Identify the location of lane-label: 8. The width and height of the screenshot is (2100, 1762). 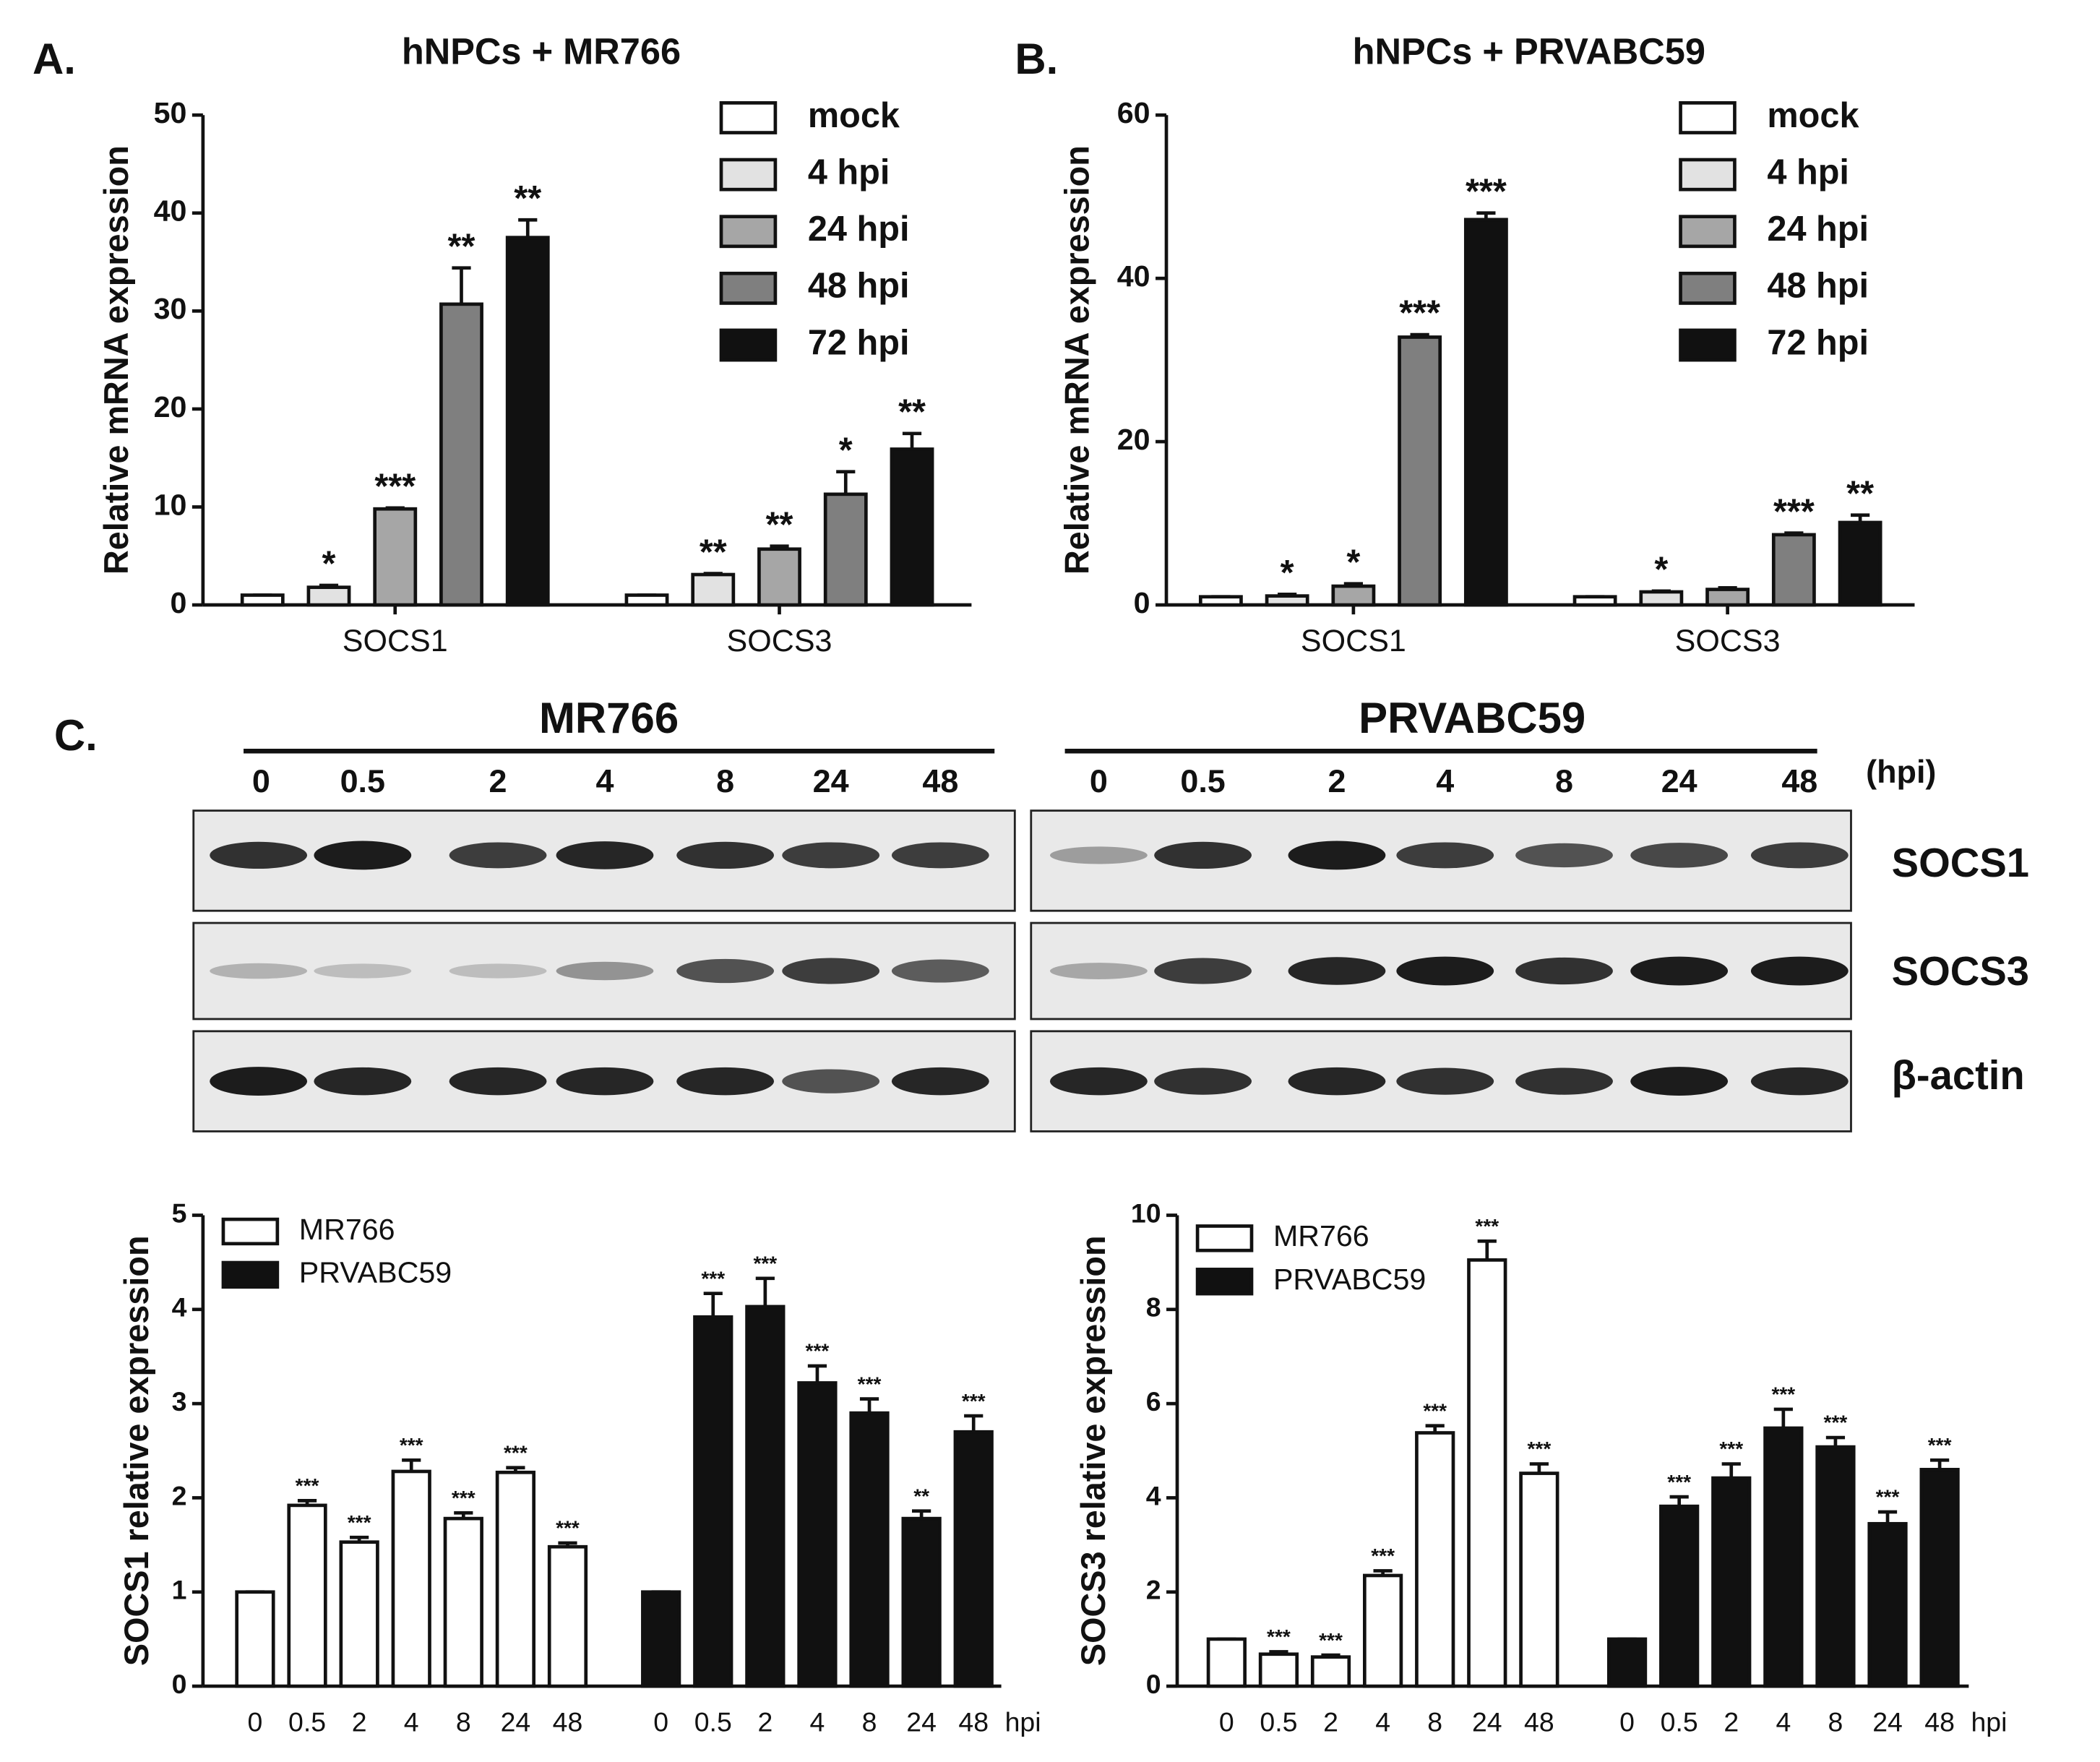
(725, 781).